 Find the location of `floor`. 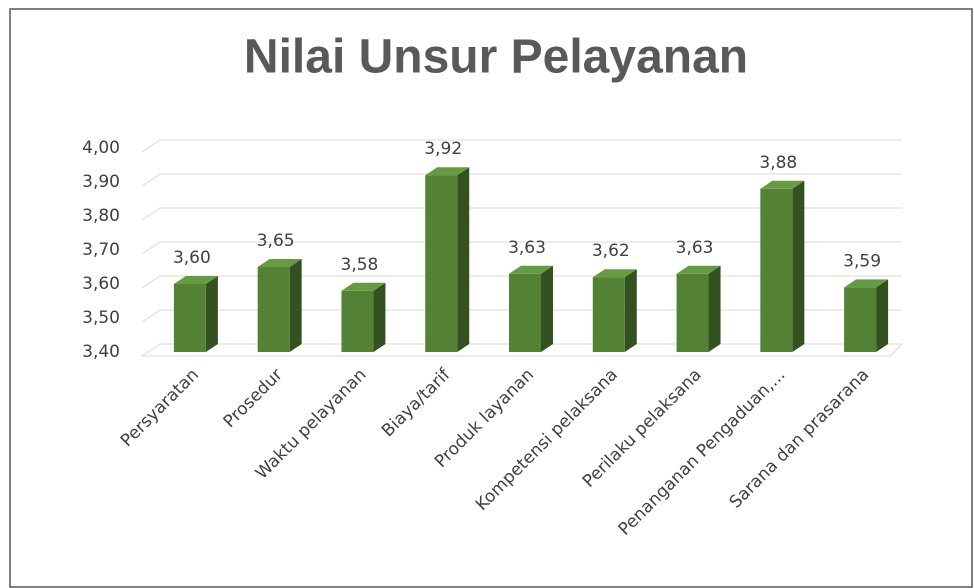

floor is located at coordinates (522, 350).